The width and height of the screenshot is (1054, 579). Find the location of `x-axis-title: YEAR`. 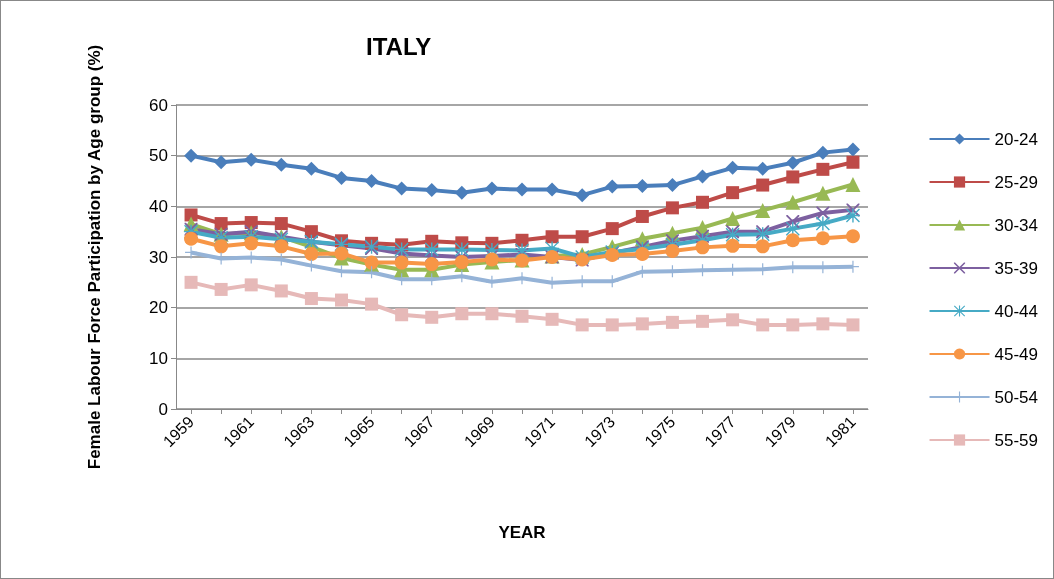

x-axis-title: YEAR is located at coordinates (522, 532).